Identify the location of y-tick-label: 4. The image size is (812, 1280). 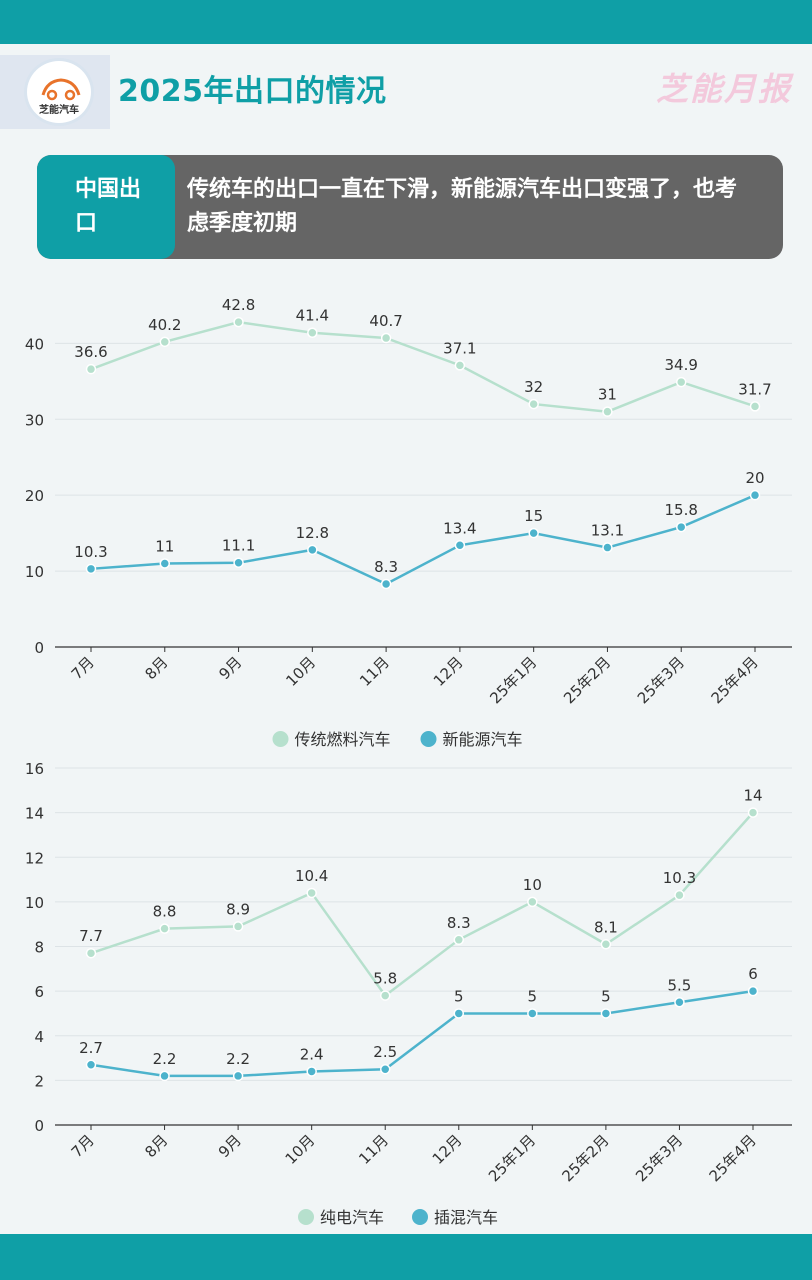
(39, 1037).